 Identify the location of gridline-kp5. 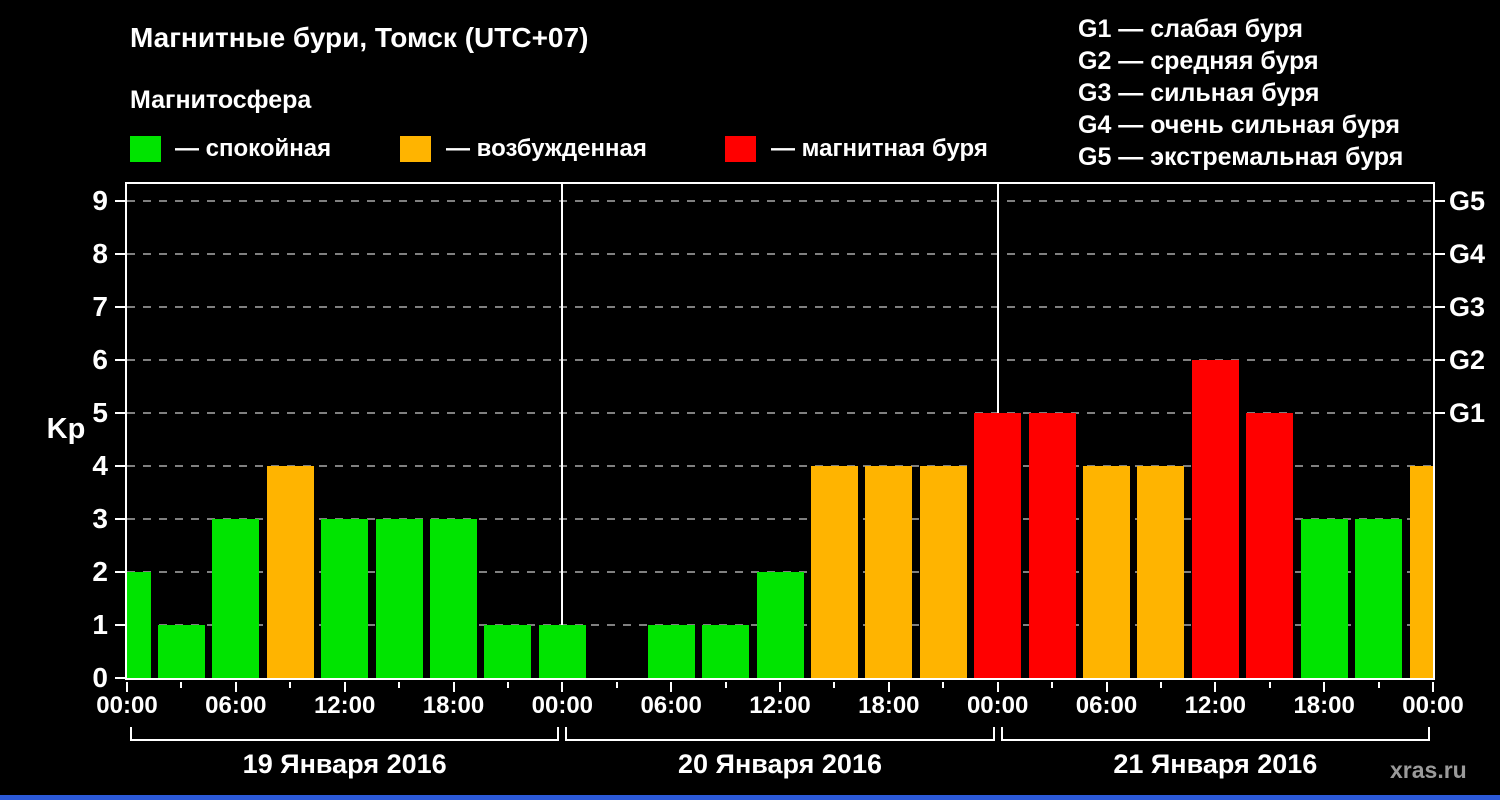
(780, 413).